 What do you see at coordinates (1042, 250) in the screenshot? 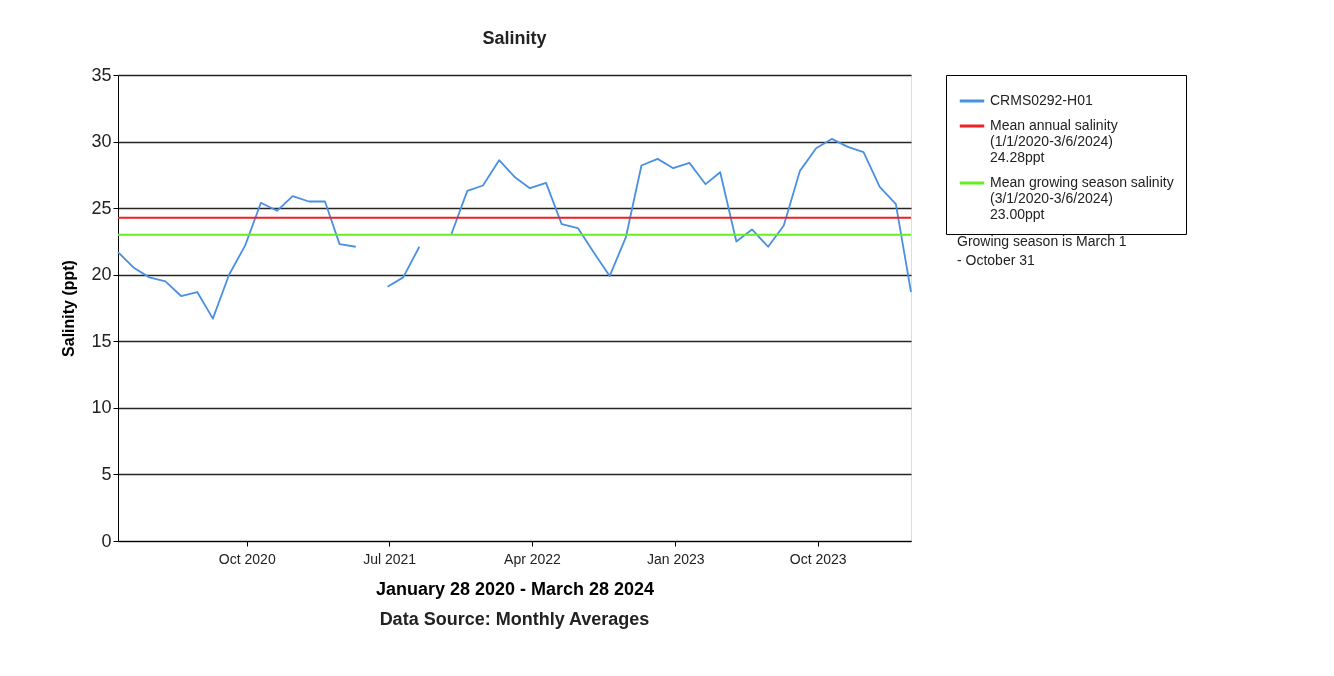
I see `text: Growing season is March 1 - October 31` at bounding box center [1042, 250].